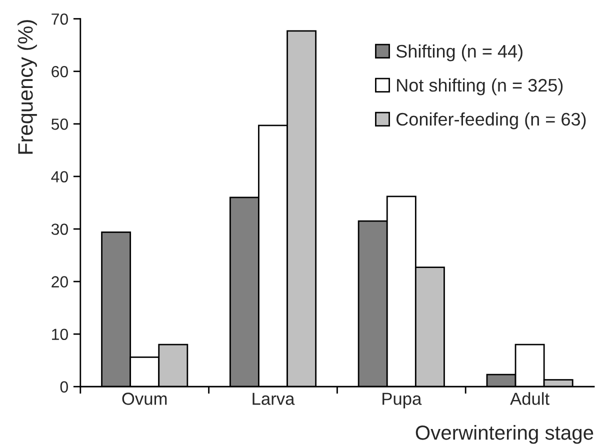 The width and height of the screenshot is (600, 448). Describe the element at coordinates (60, 334) in the screenshot. I see `y-tick-label: 10` at that location.